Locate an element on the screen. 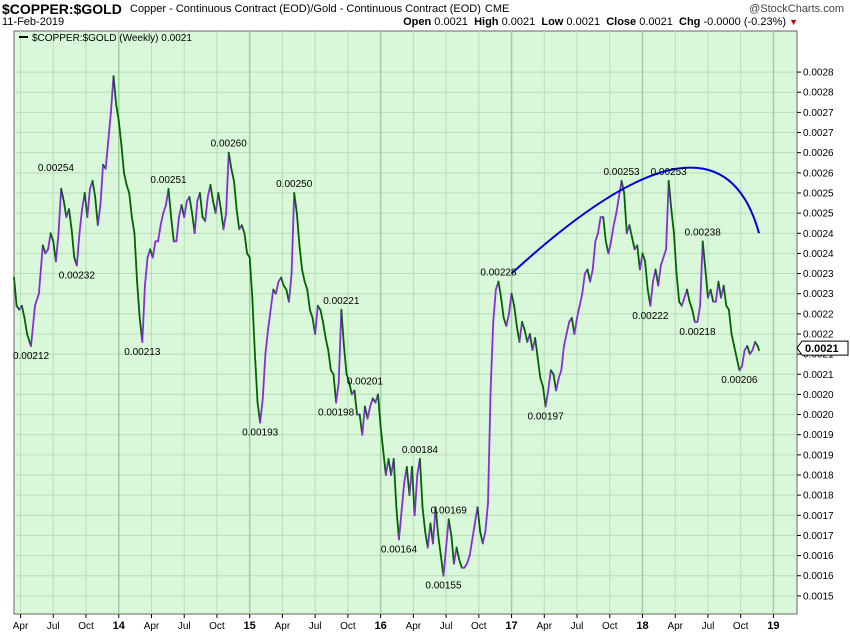  peak-trough-label: 0.00218 is located at coordinates (697, 332).